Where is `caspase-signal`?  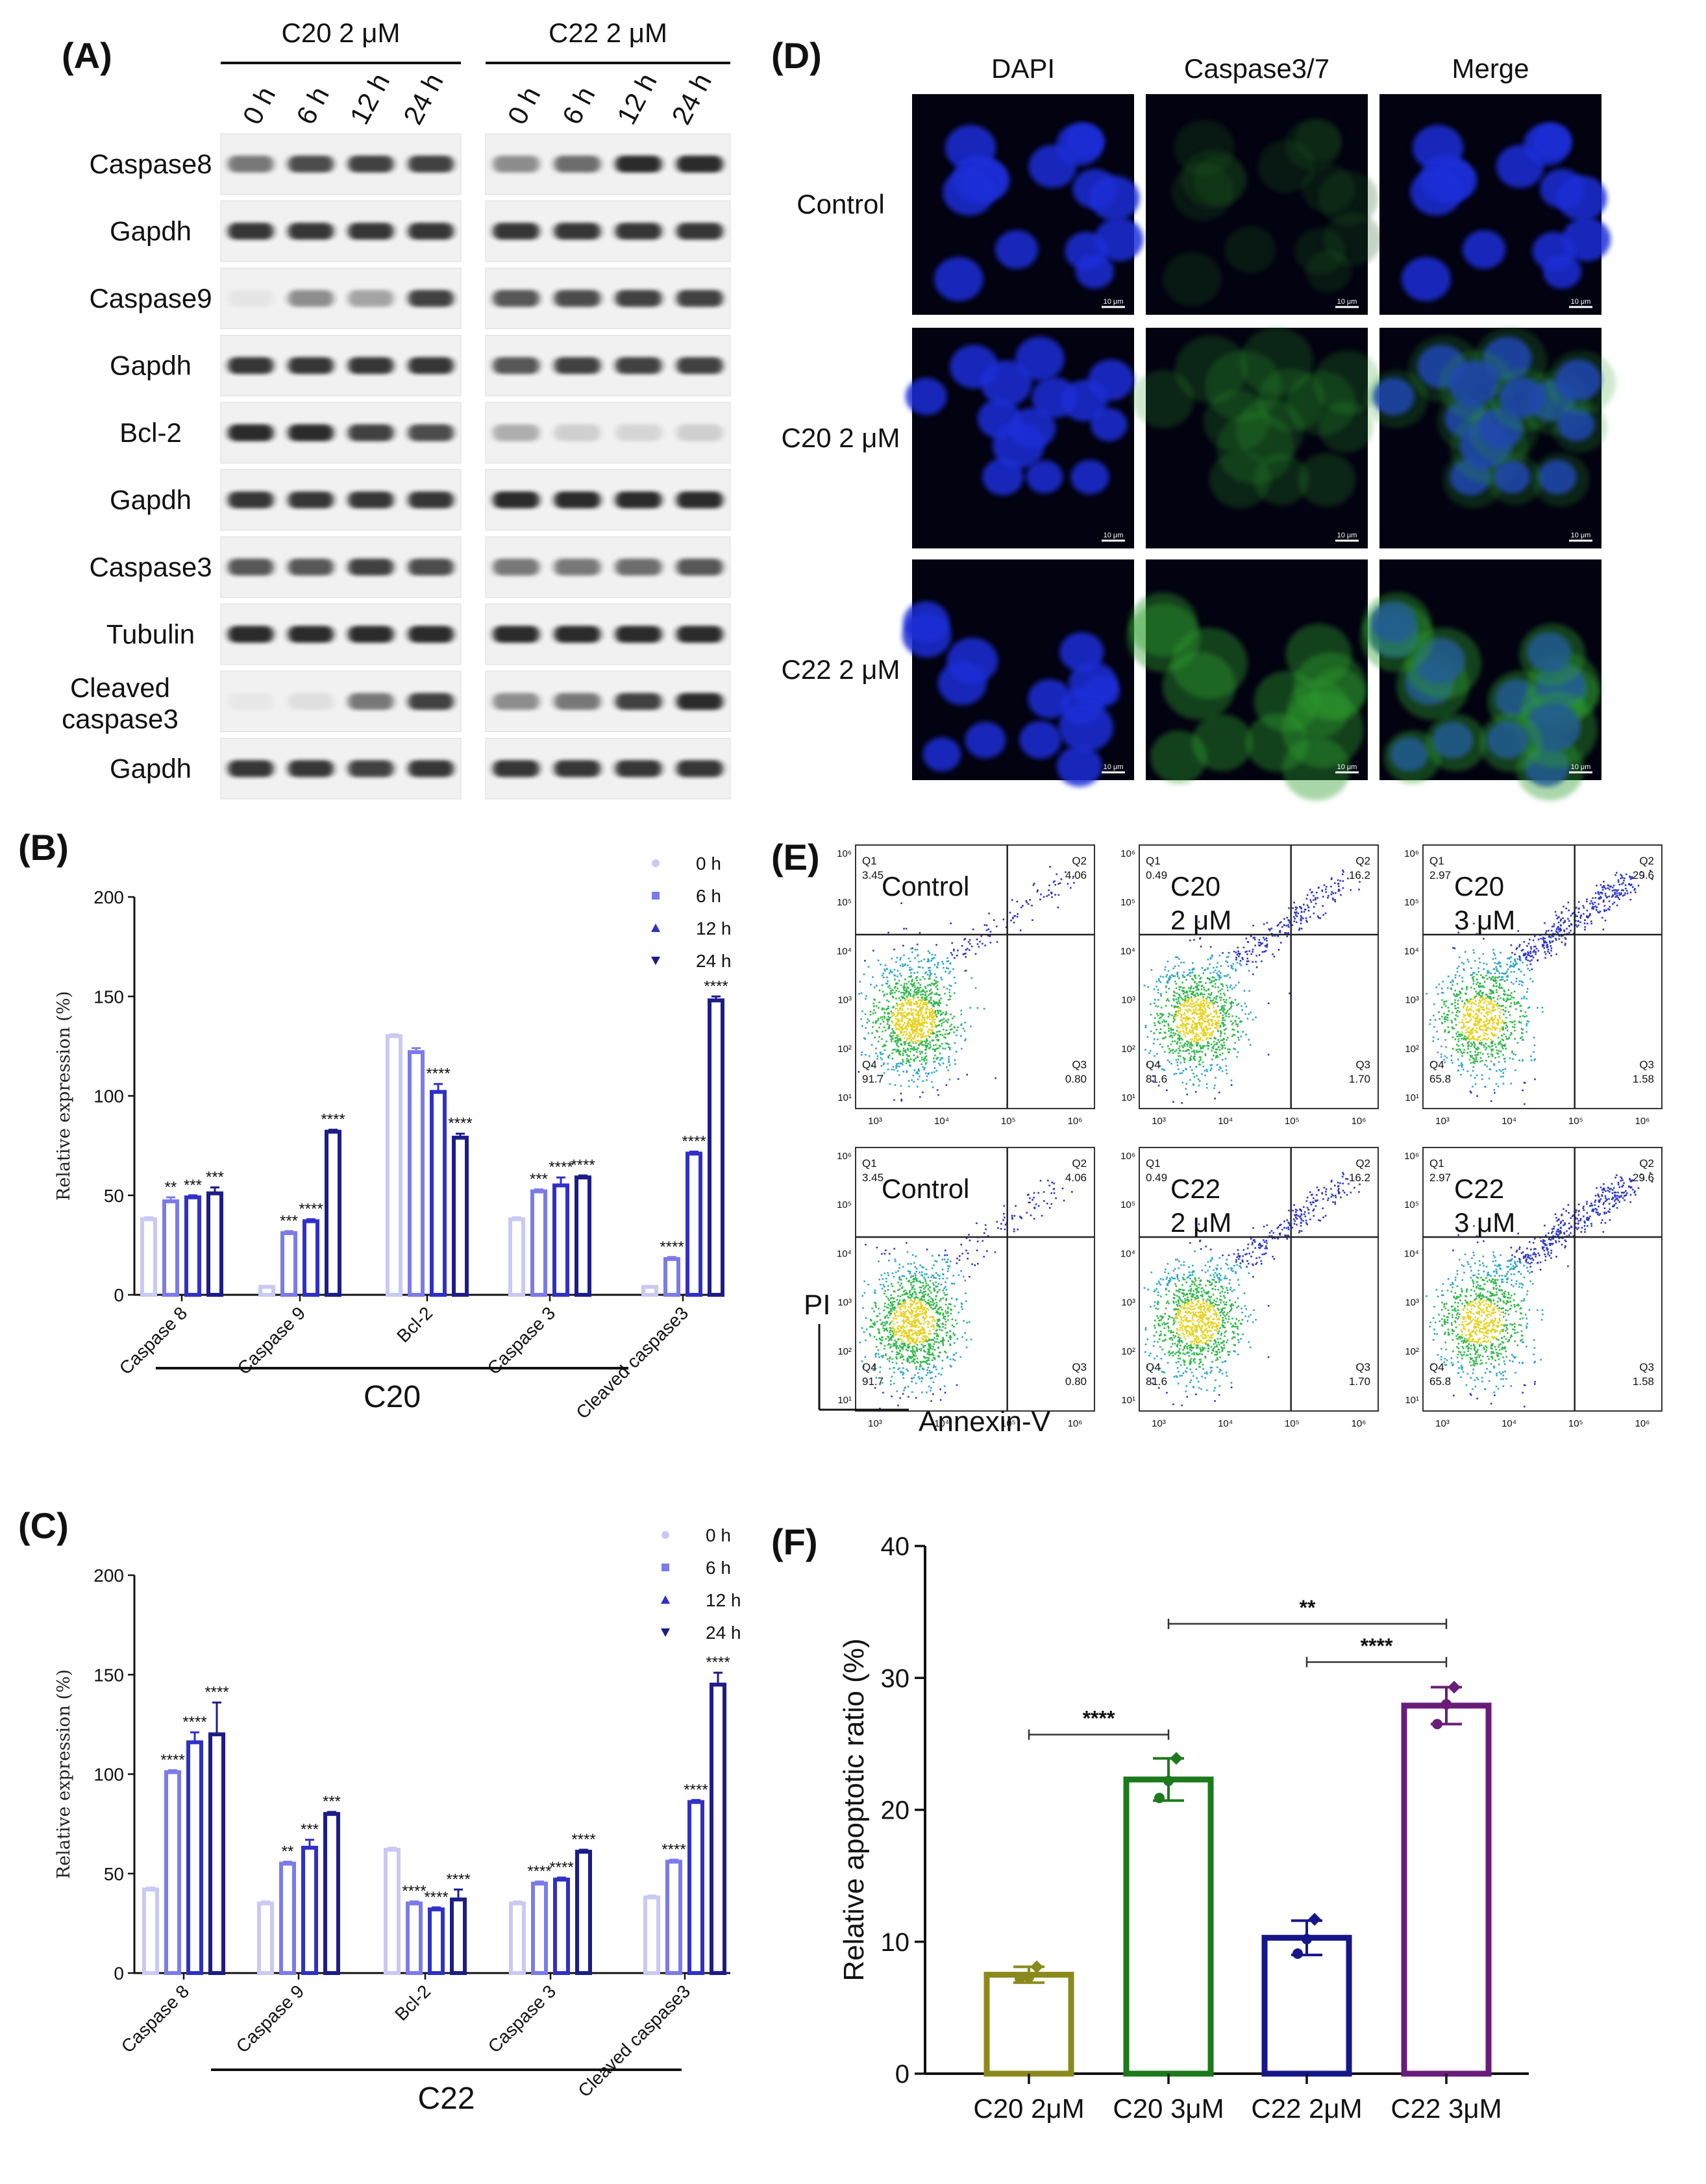 caspase-signal is located at coordinates (1396, 399).